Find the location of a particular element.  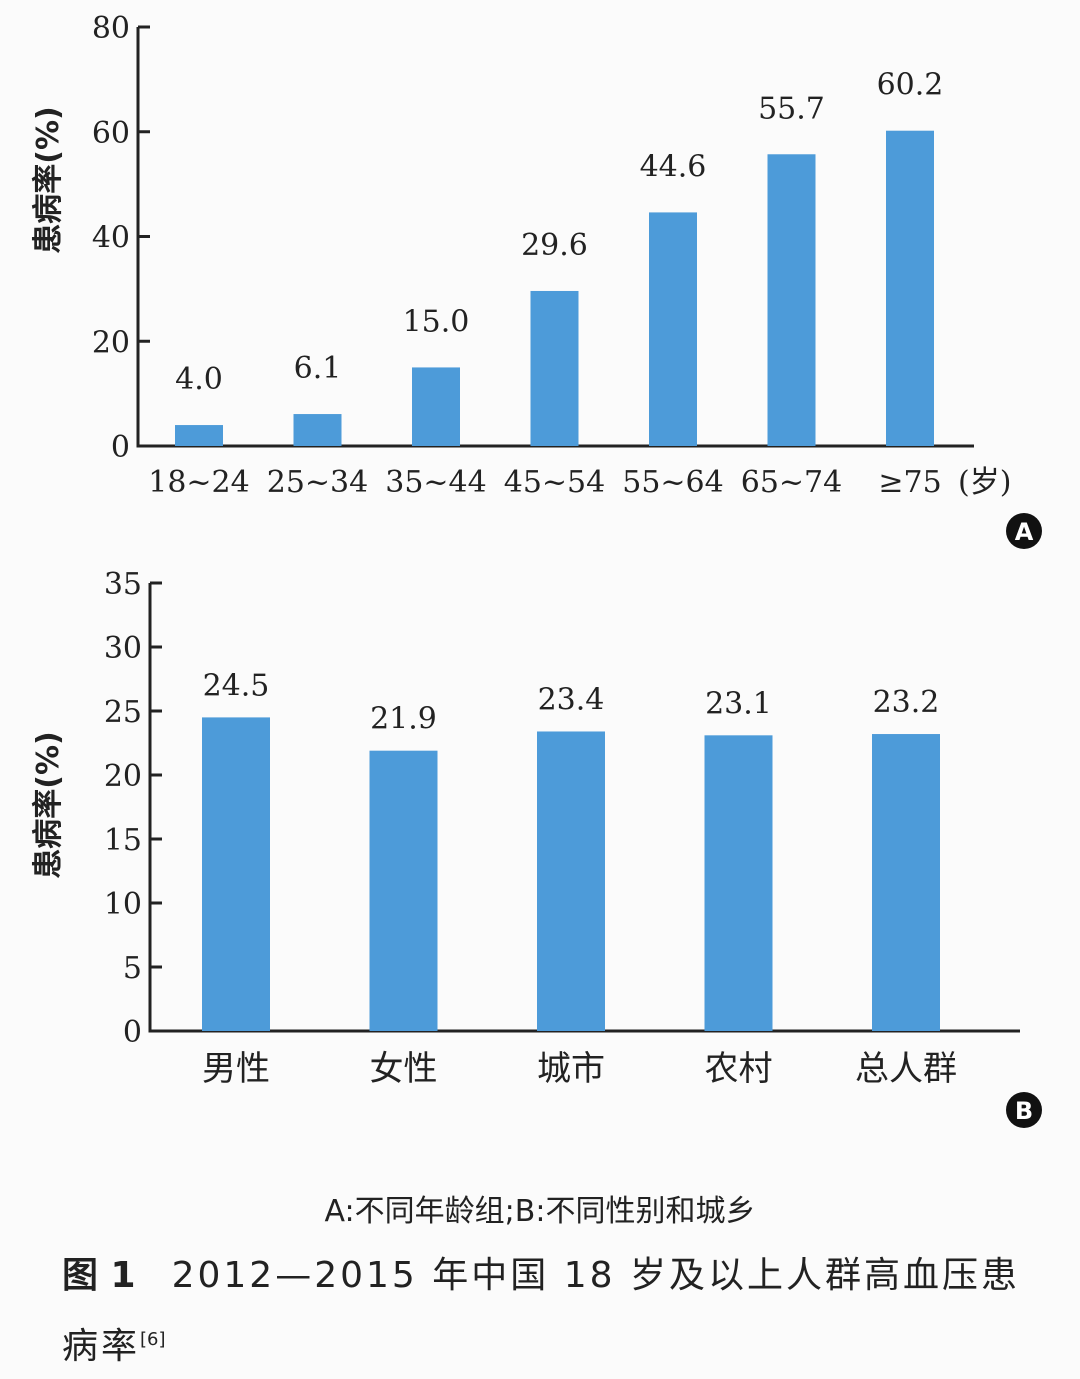

category-label-1: 男性 is located at coordinates (236, 1069).